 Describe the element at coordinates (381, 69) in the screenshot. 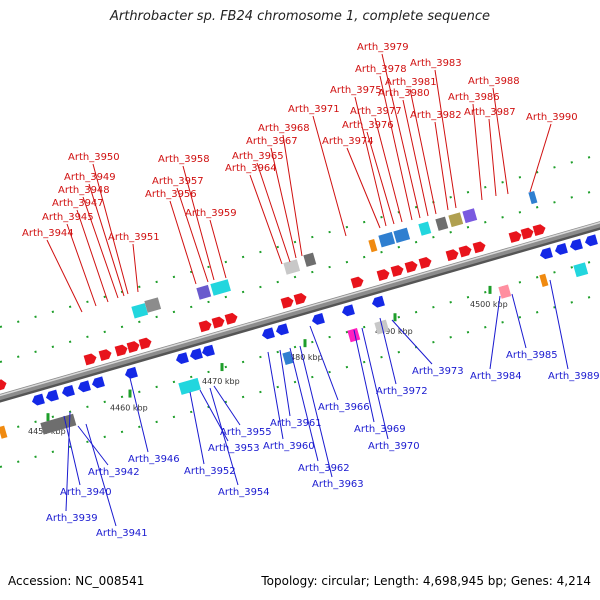

I see `gene-label-arth-3978: Arth_3978` at that location.